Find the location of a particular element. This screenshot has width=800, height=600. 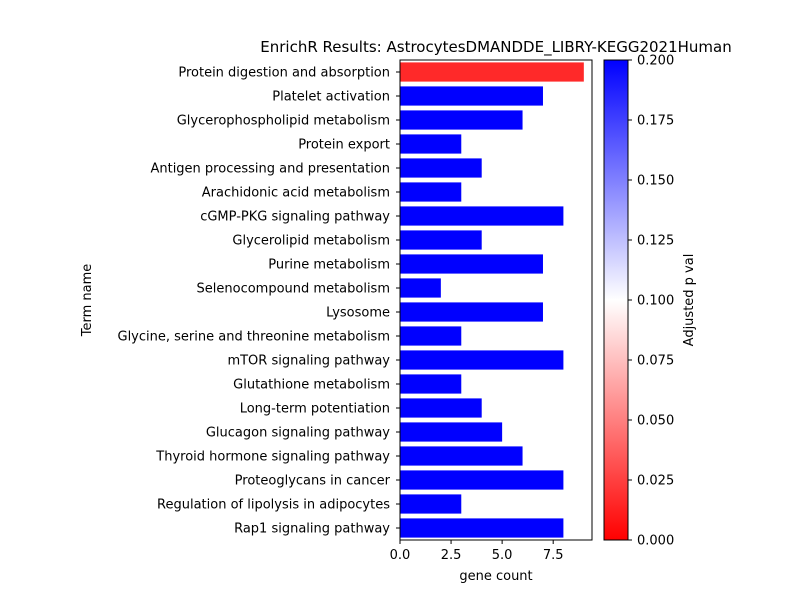

colorbar-tick-label: 0.125 is located at coordinates (655, 241).